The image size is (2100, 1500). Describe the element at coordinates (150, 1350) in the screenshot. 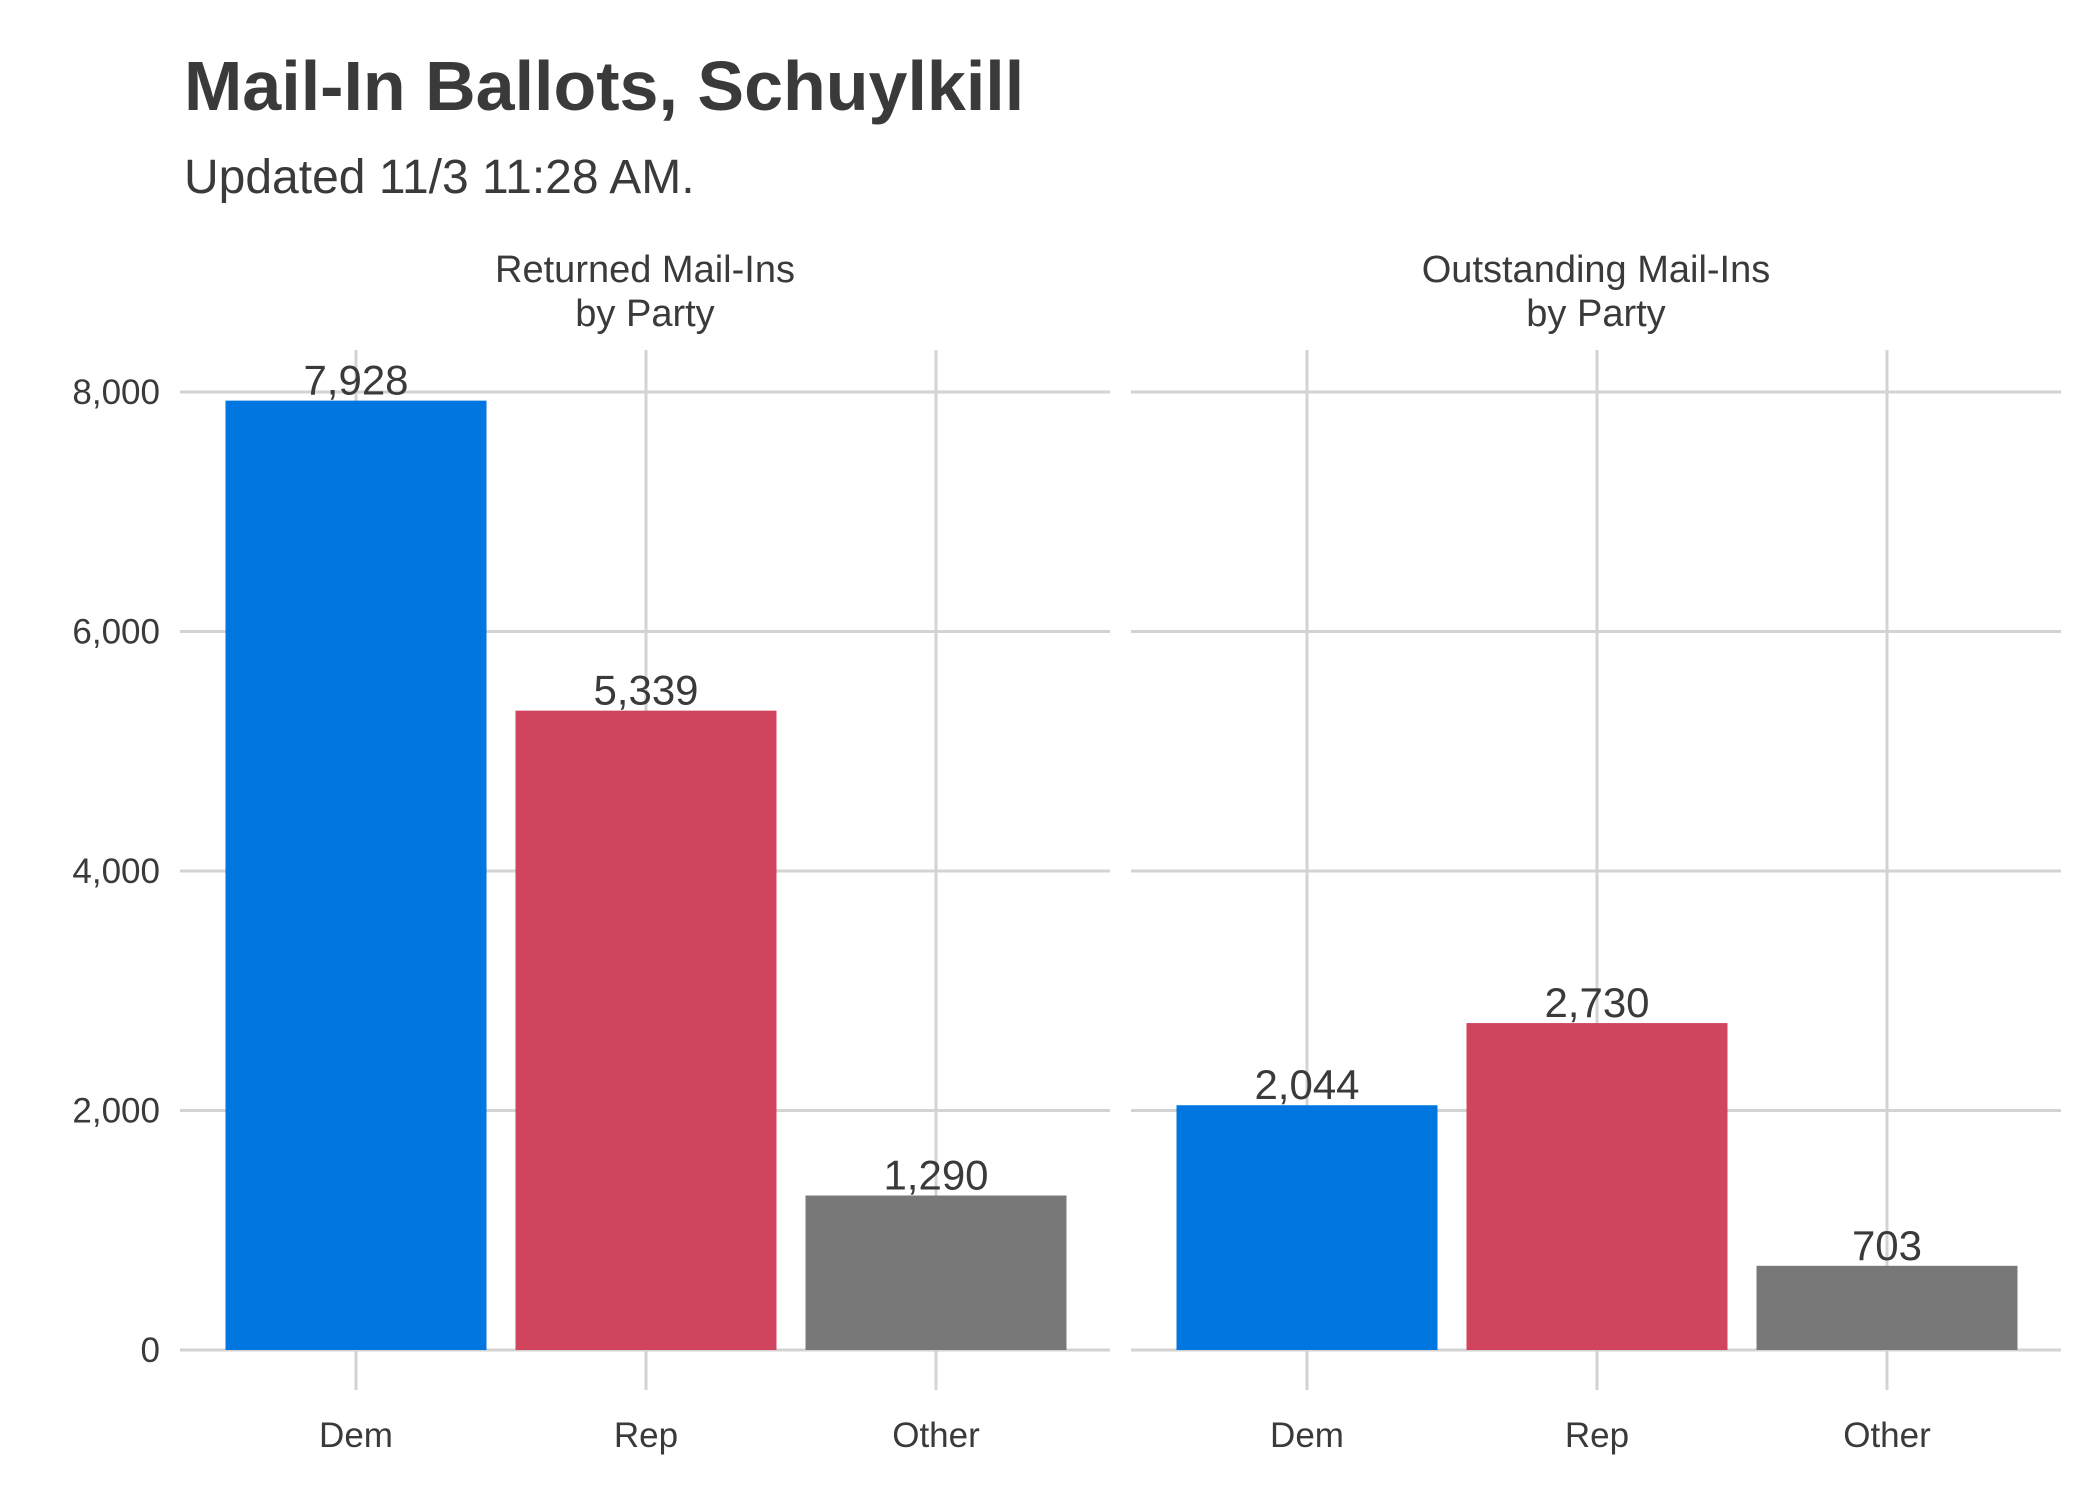

I see `y-tick-label: 0` at that location.